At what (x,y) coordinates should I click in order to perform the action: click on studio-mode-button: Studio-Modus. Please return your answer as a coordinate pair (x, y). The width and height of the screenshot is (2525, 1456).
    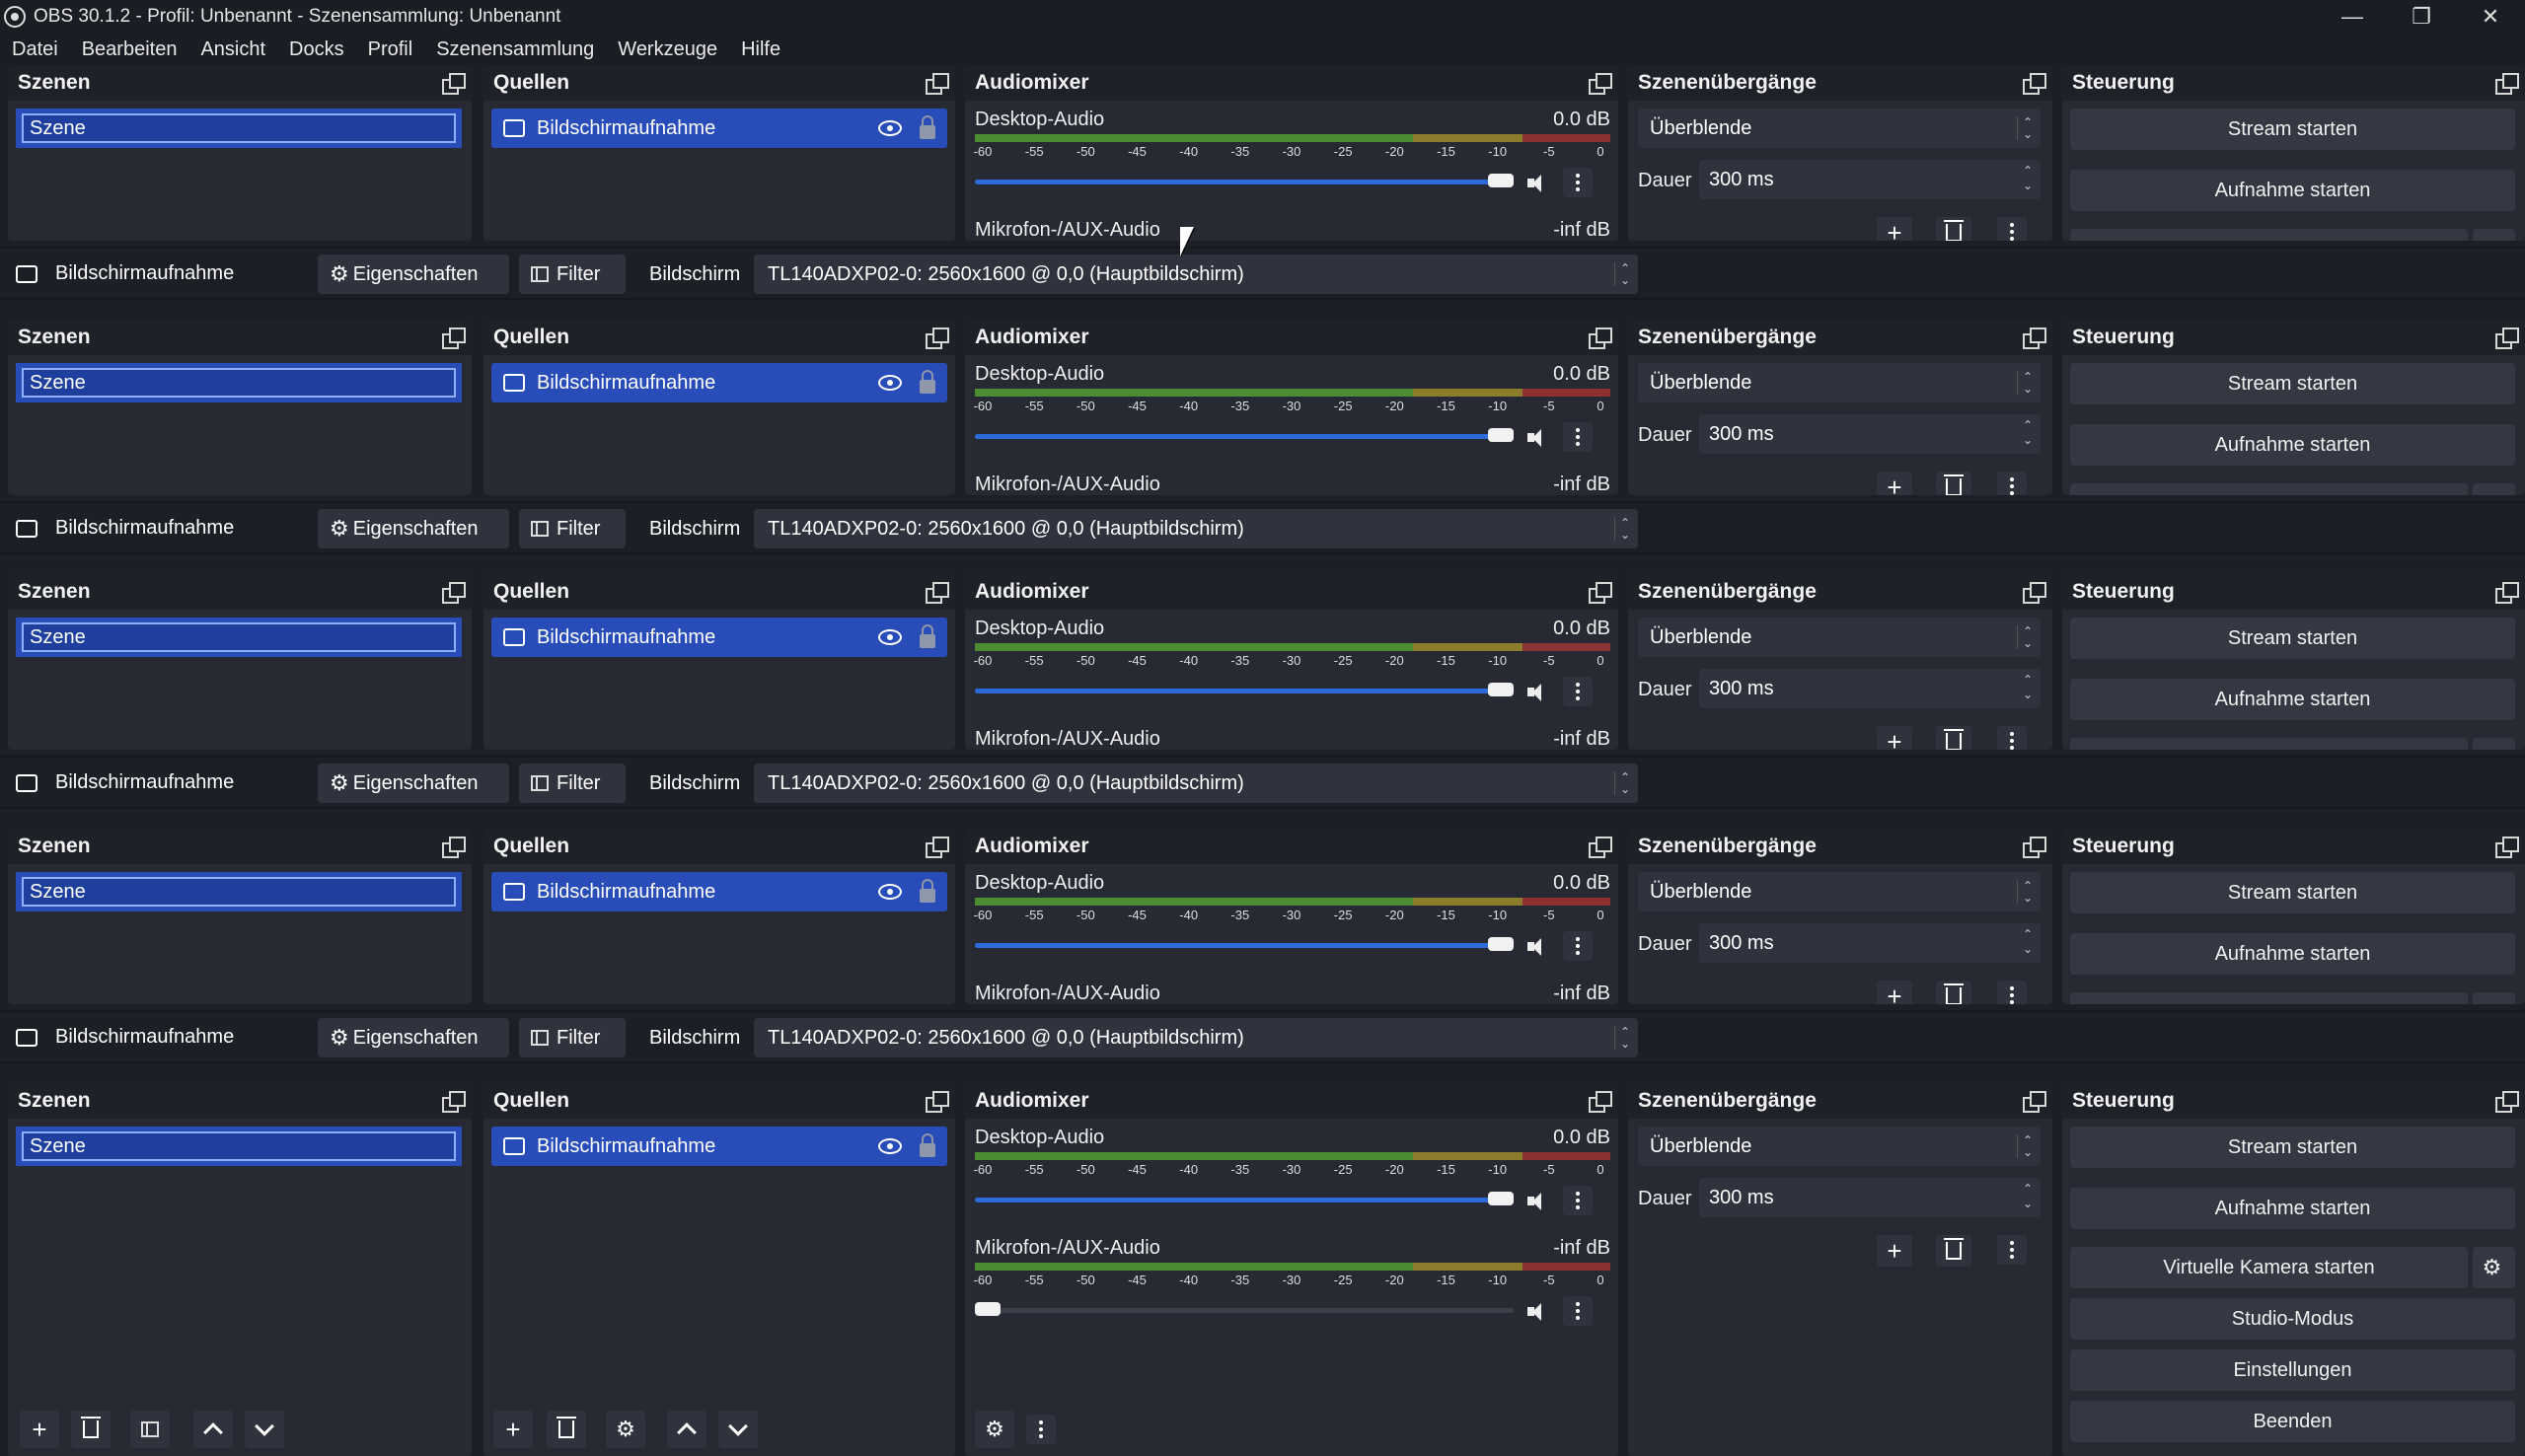
    Looking at the image, I should click on (2293, 1319).